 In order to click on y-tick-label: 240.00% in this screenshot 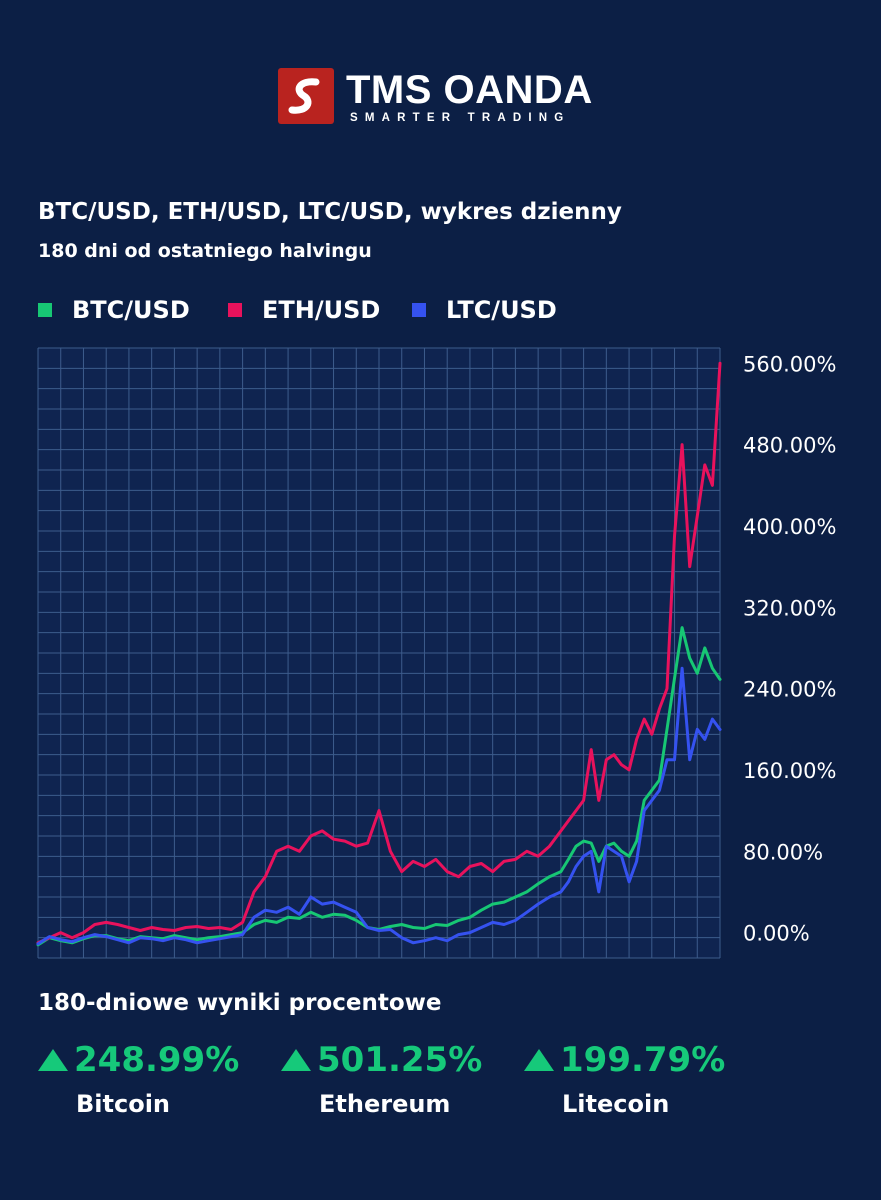, I will do `click(789, 690)`.